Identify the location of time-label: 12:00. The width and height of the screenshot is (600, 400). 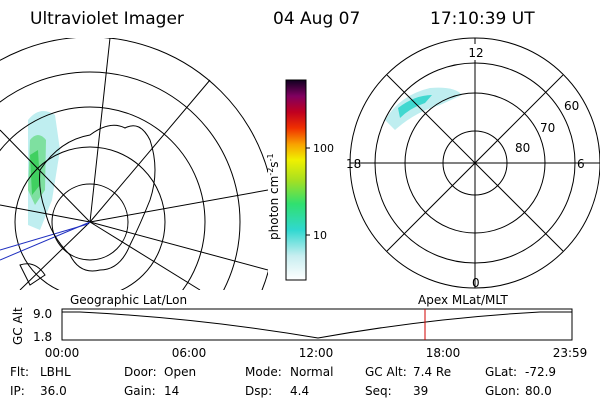
(316, 353).